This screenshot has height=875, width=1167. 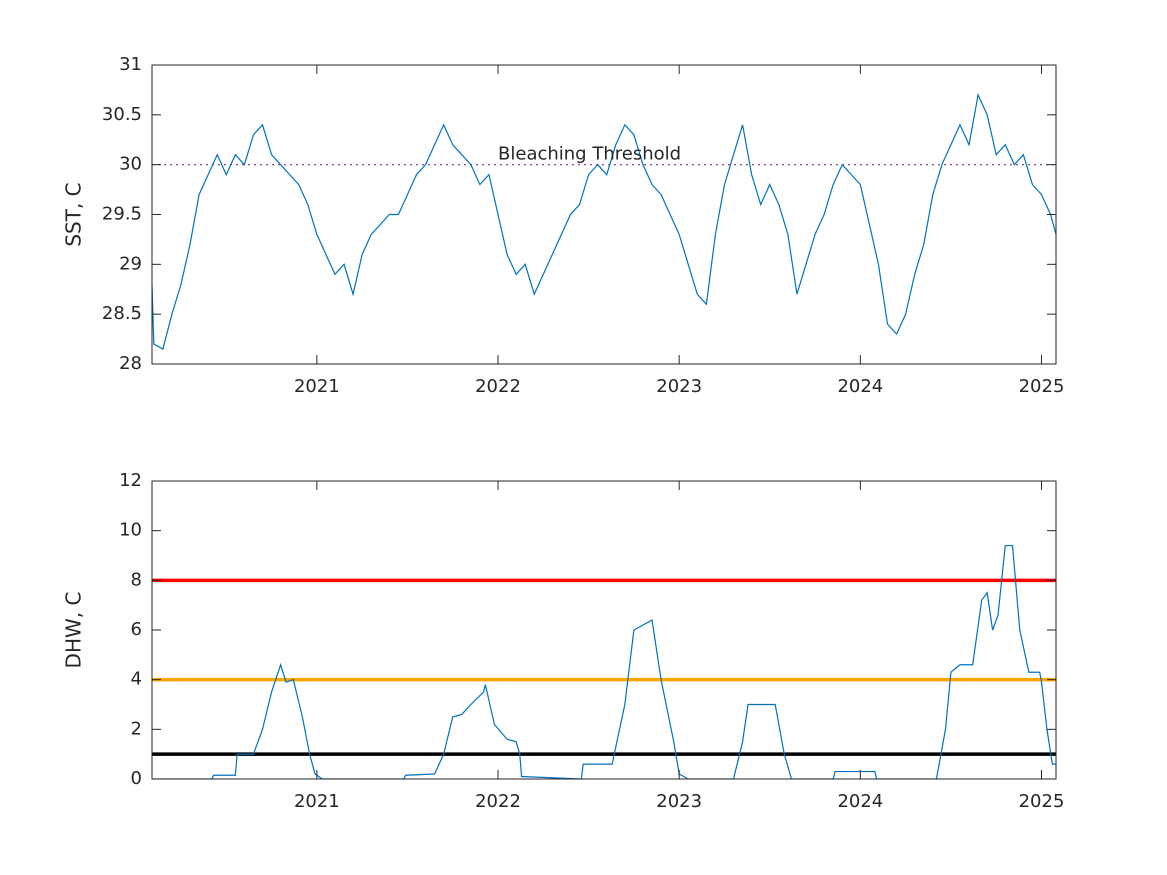 What do you see at coordinates (130, 363) in the screenshot?
I see `y-tick-label: 28` at bounding box center [130, 363].